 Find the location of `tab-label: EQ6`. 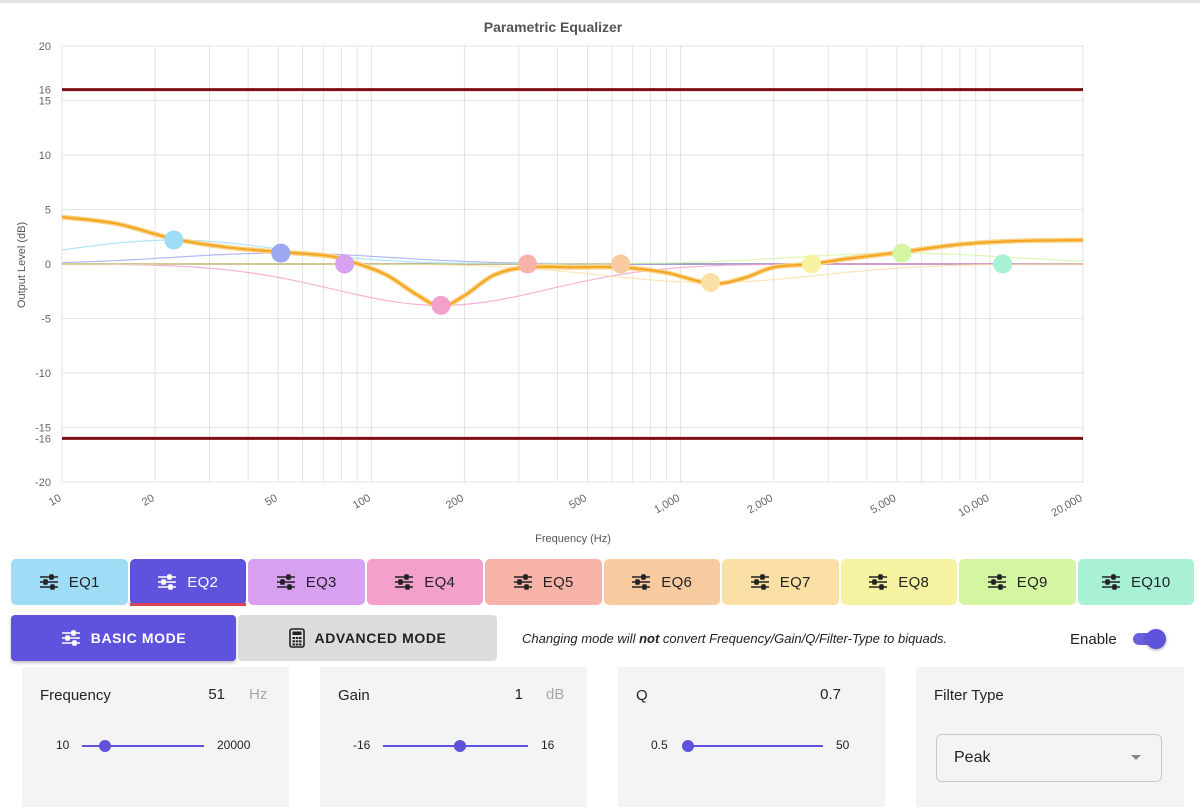

tab-label: EQ6 is located at coordinates (677, 582).